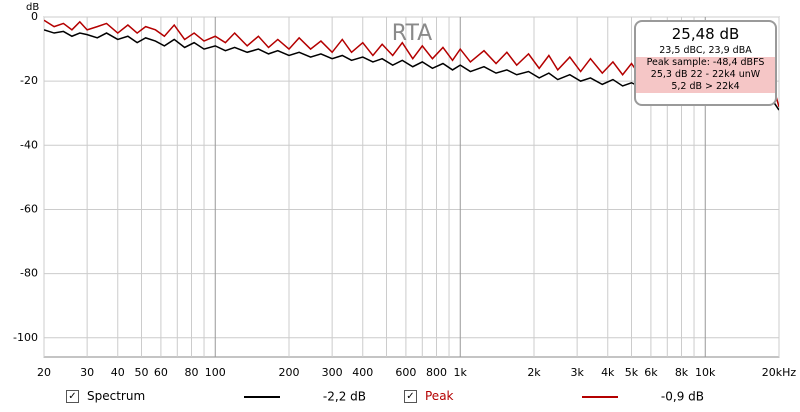 The image size is (800, 412). I want to click on x-tick-label: 40, so click(118, 372).